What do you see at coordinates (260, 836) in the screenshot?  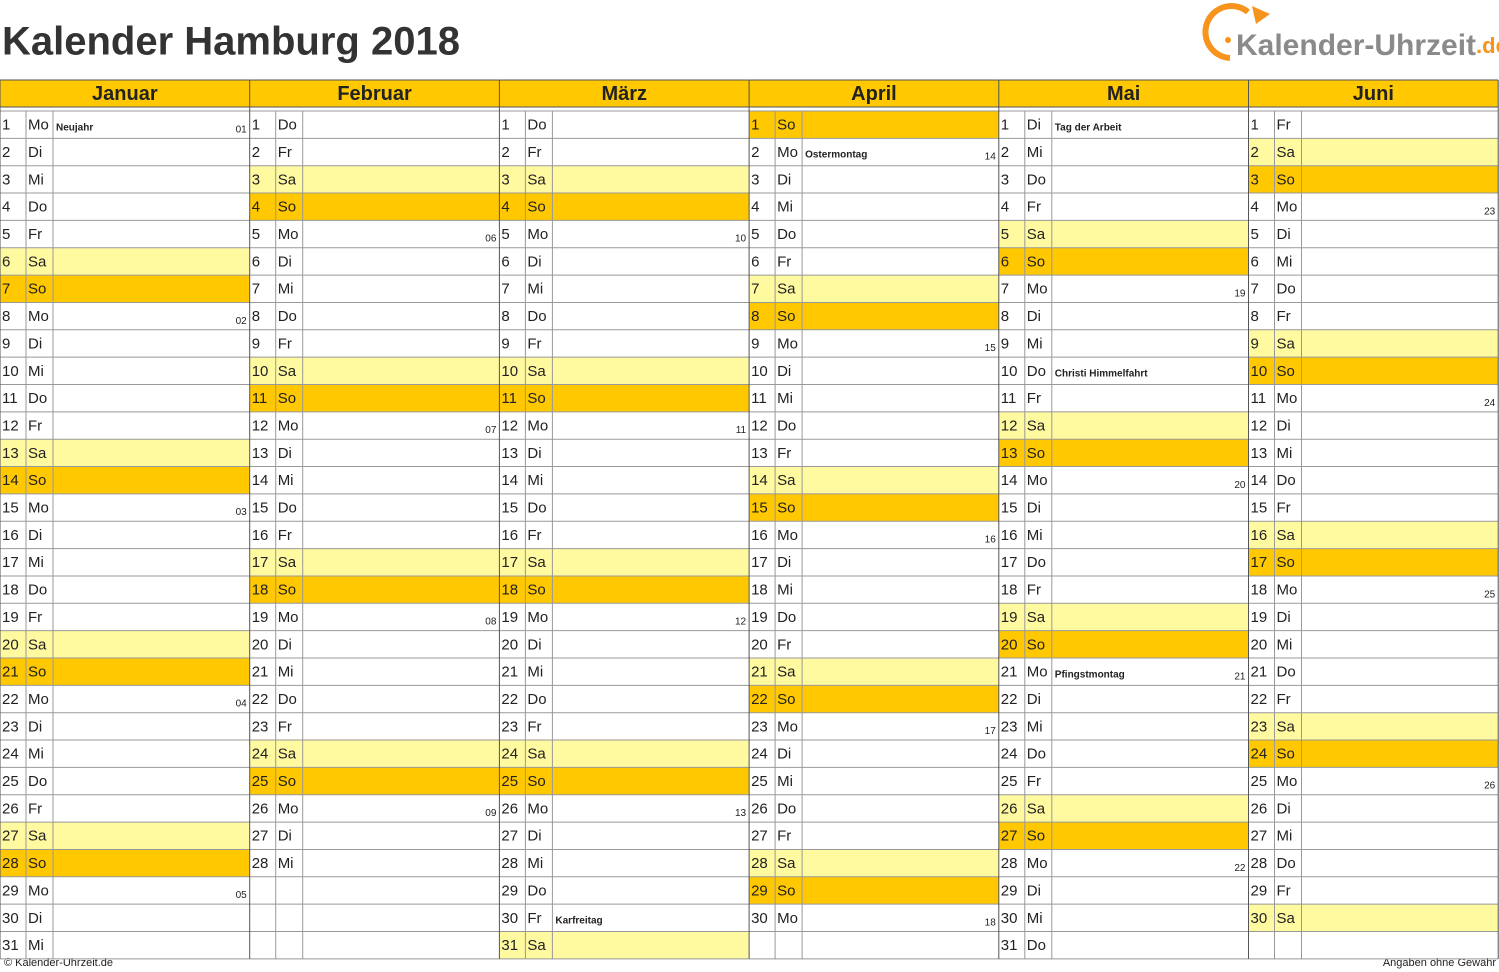 I see `day-number: 27` at bounding box center [260, 836].